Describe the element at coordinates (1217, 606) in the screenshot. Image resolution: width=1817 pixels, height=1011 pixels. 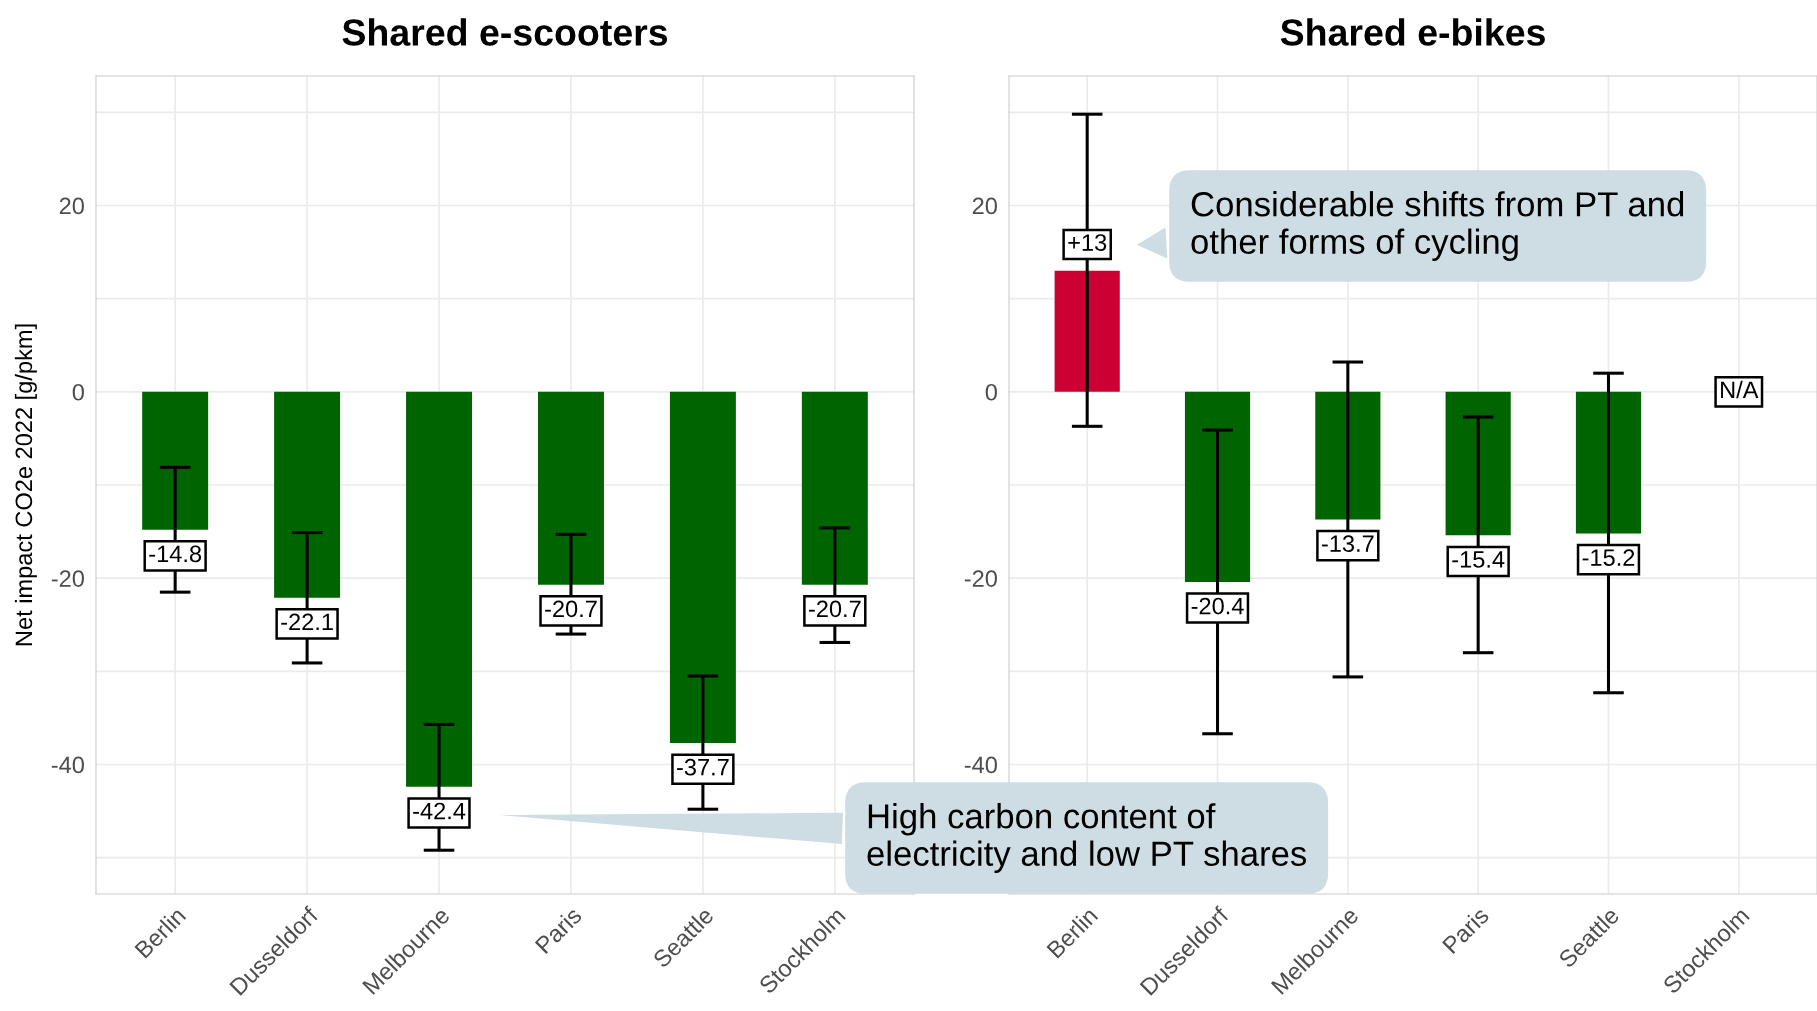
I see `data-label: -20.4` at that location.